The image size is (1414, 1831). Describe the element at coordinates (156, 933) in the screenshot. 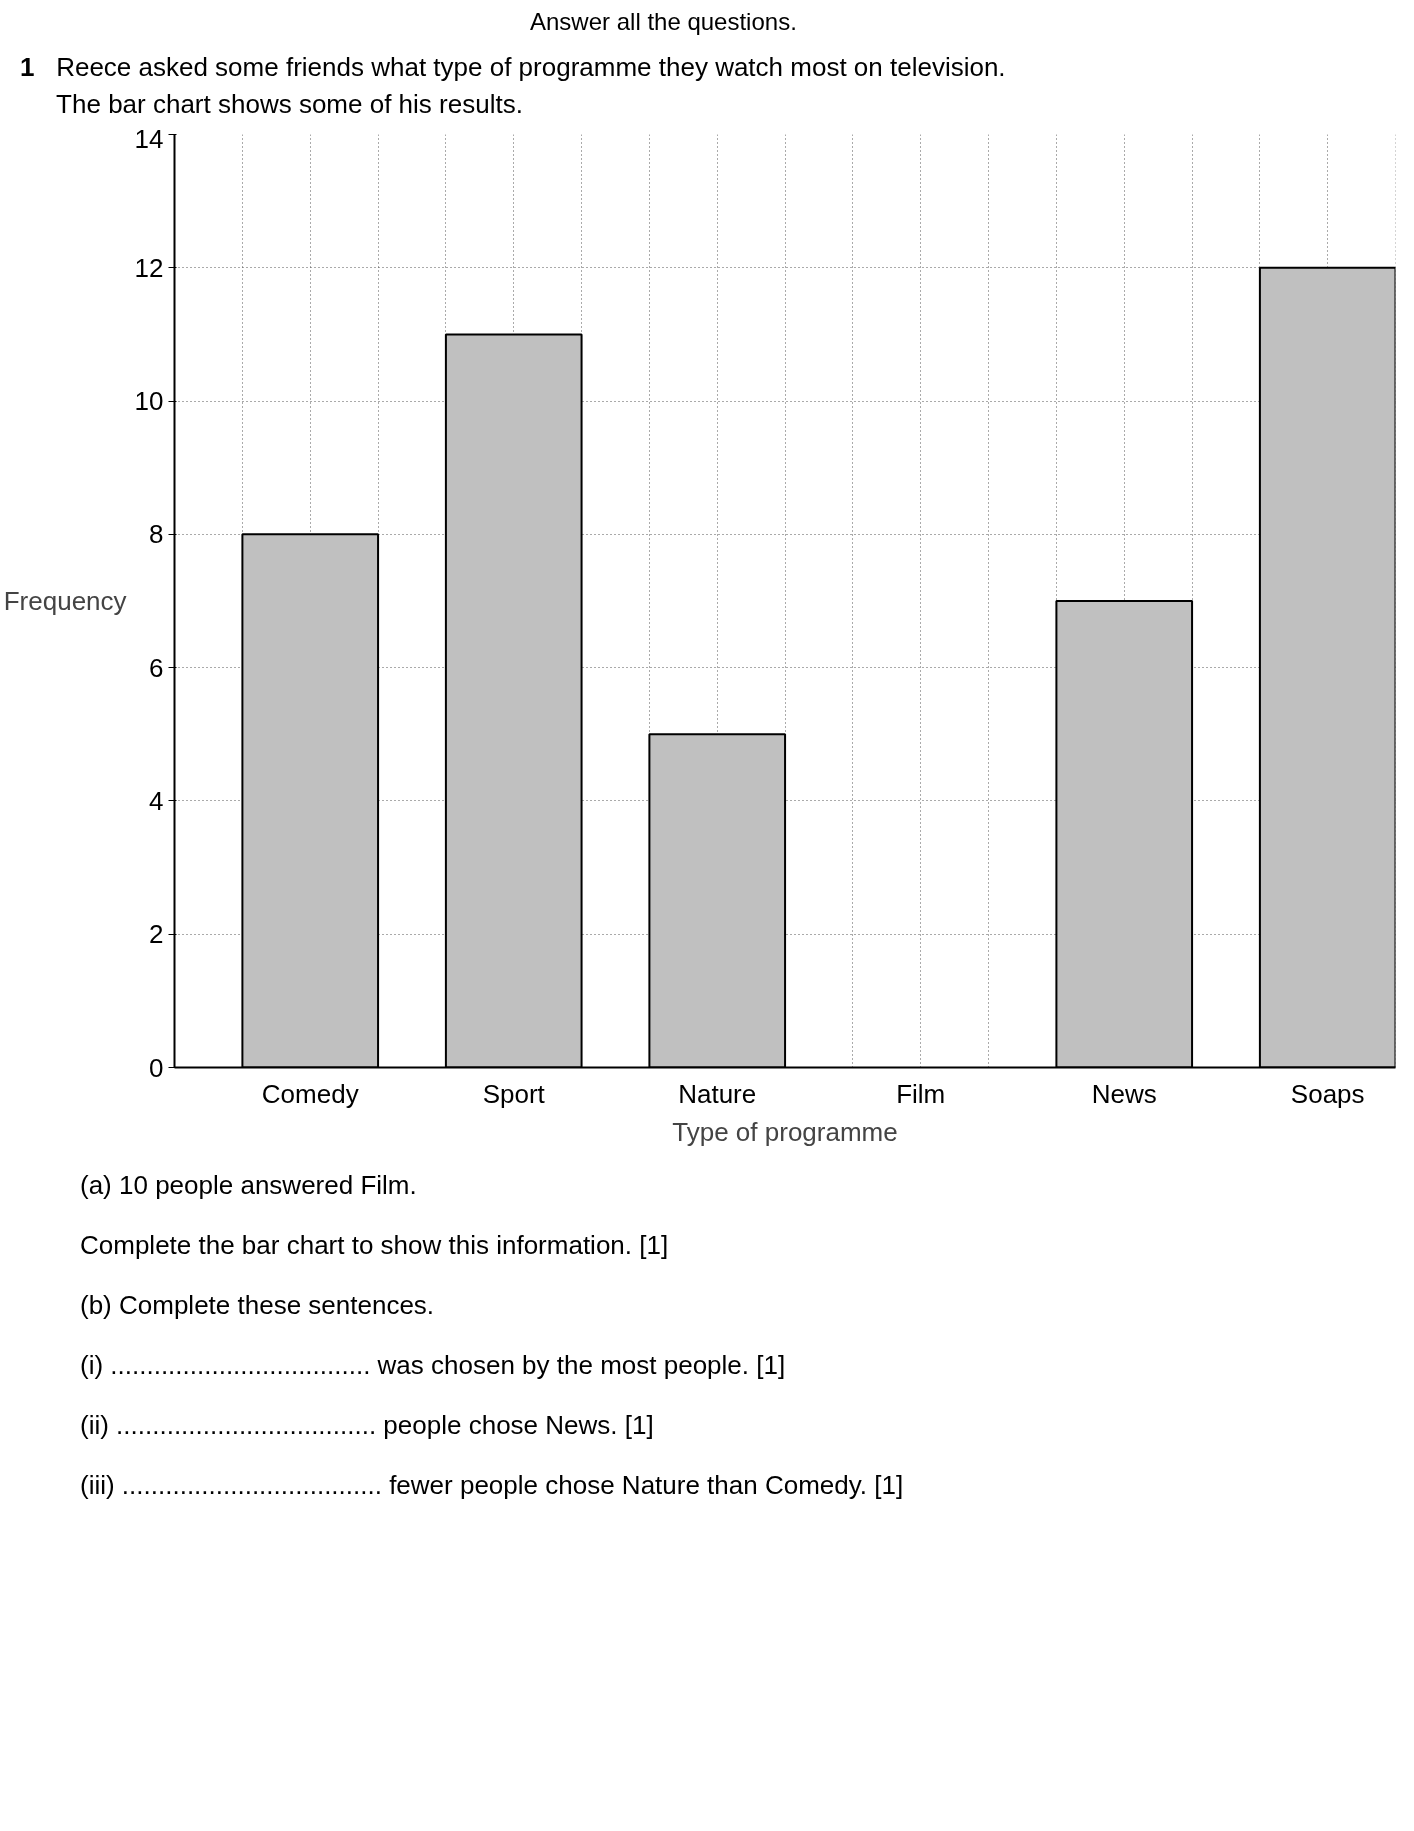

I see `y-tick-label: 2` at that location.